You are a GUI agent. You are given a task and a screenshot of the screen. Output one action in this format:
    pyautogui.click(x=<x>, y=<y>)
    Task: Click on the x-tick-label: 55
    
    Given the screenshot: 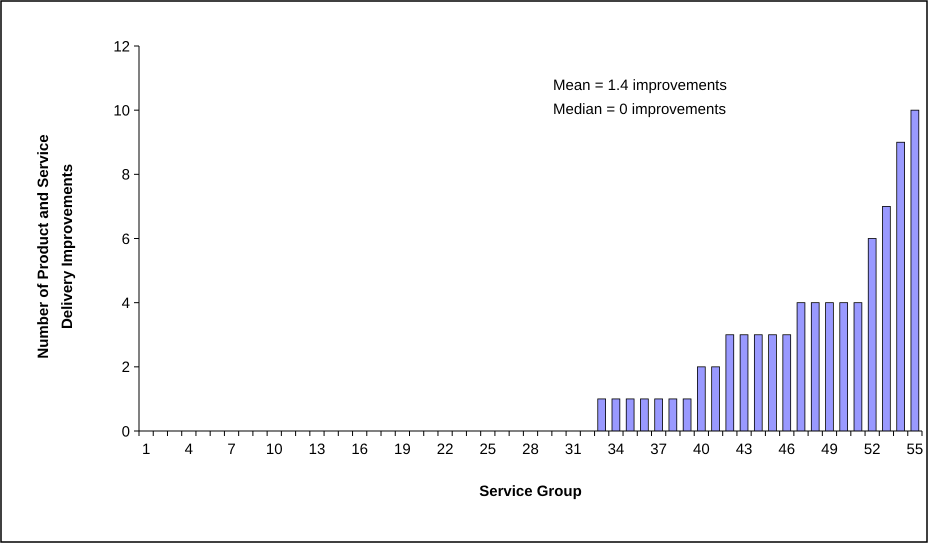 What is the action you would take?
    pyautogui.click(x=915, y=449)
    